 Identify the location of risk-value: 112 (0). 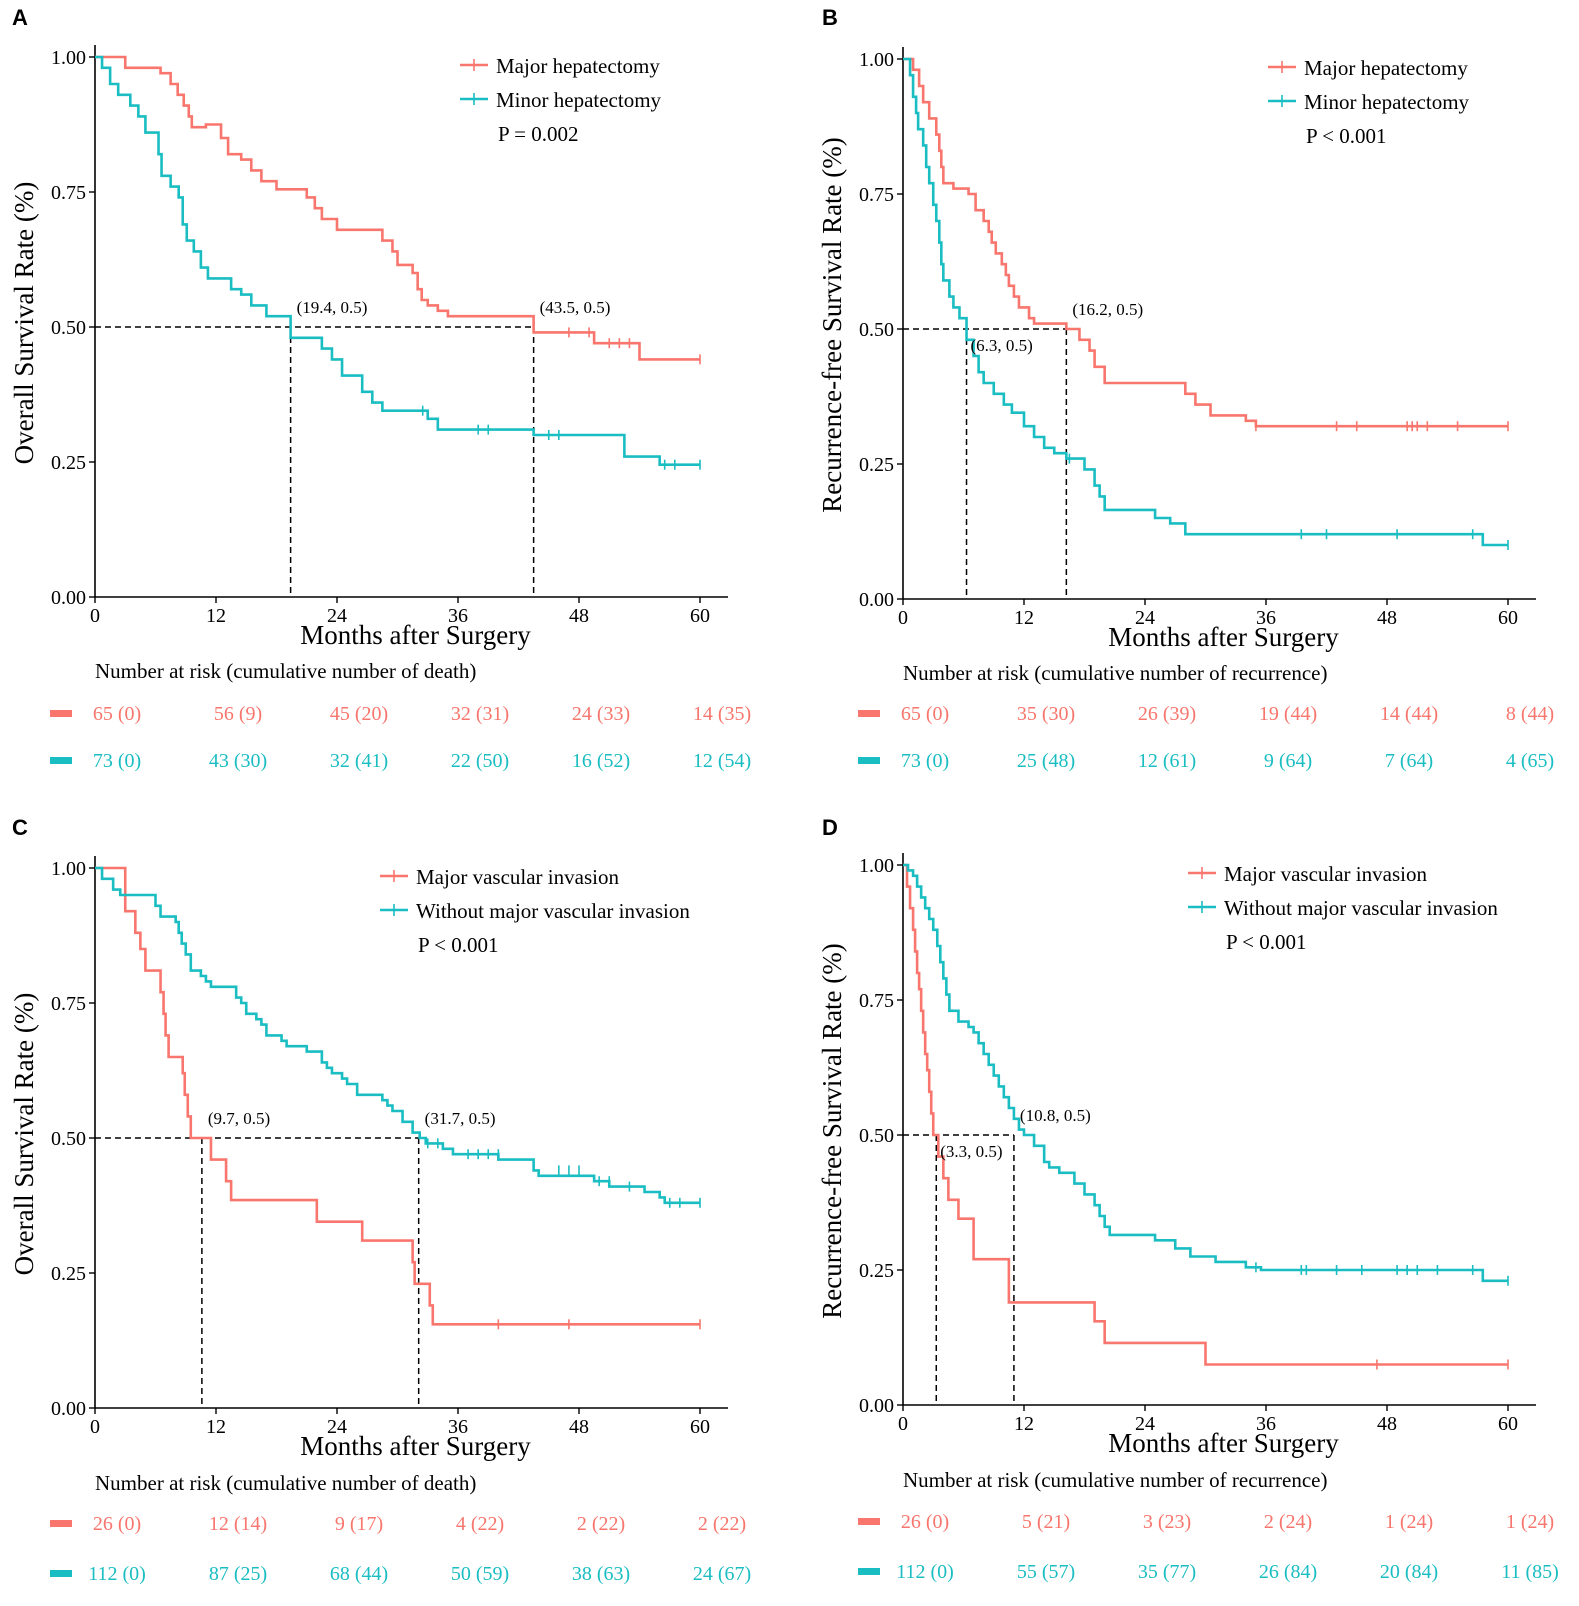
(925, 1572).